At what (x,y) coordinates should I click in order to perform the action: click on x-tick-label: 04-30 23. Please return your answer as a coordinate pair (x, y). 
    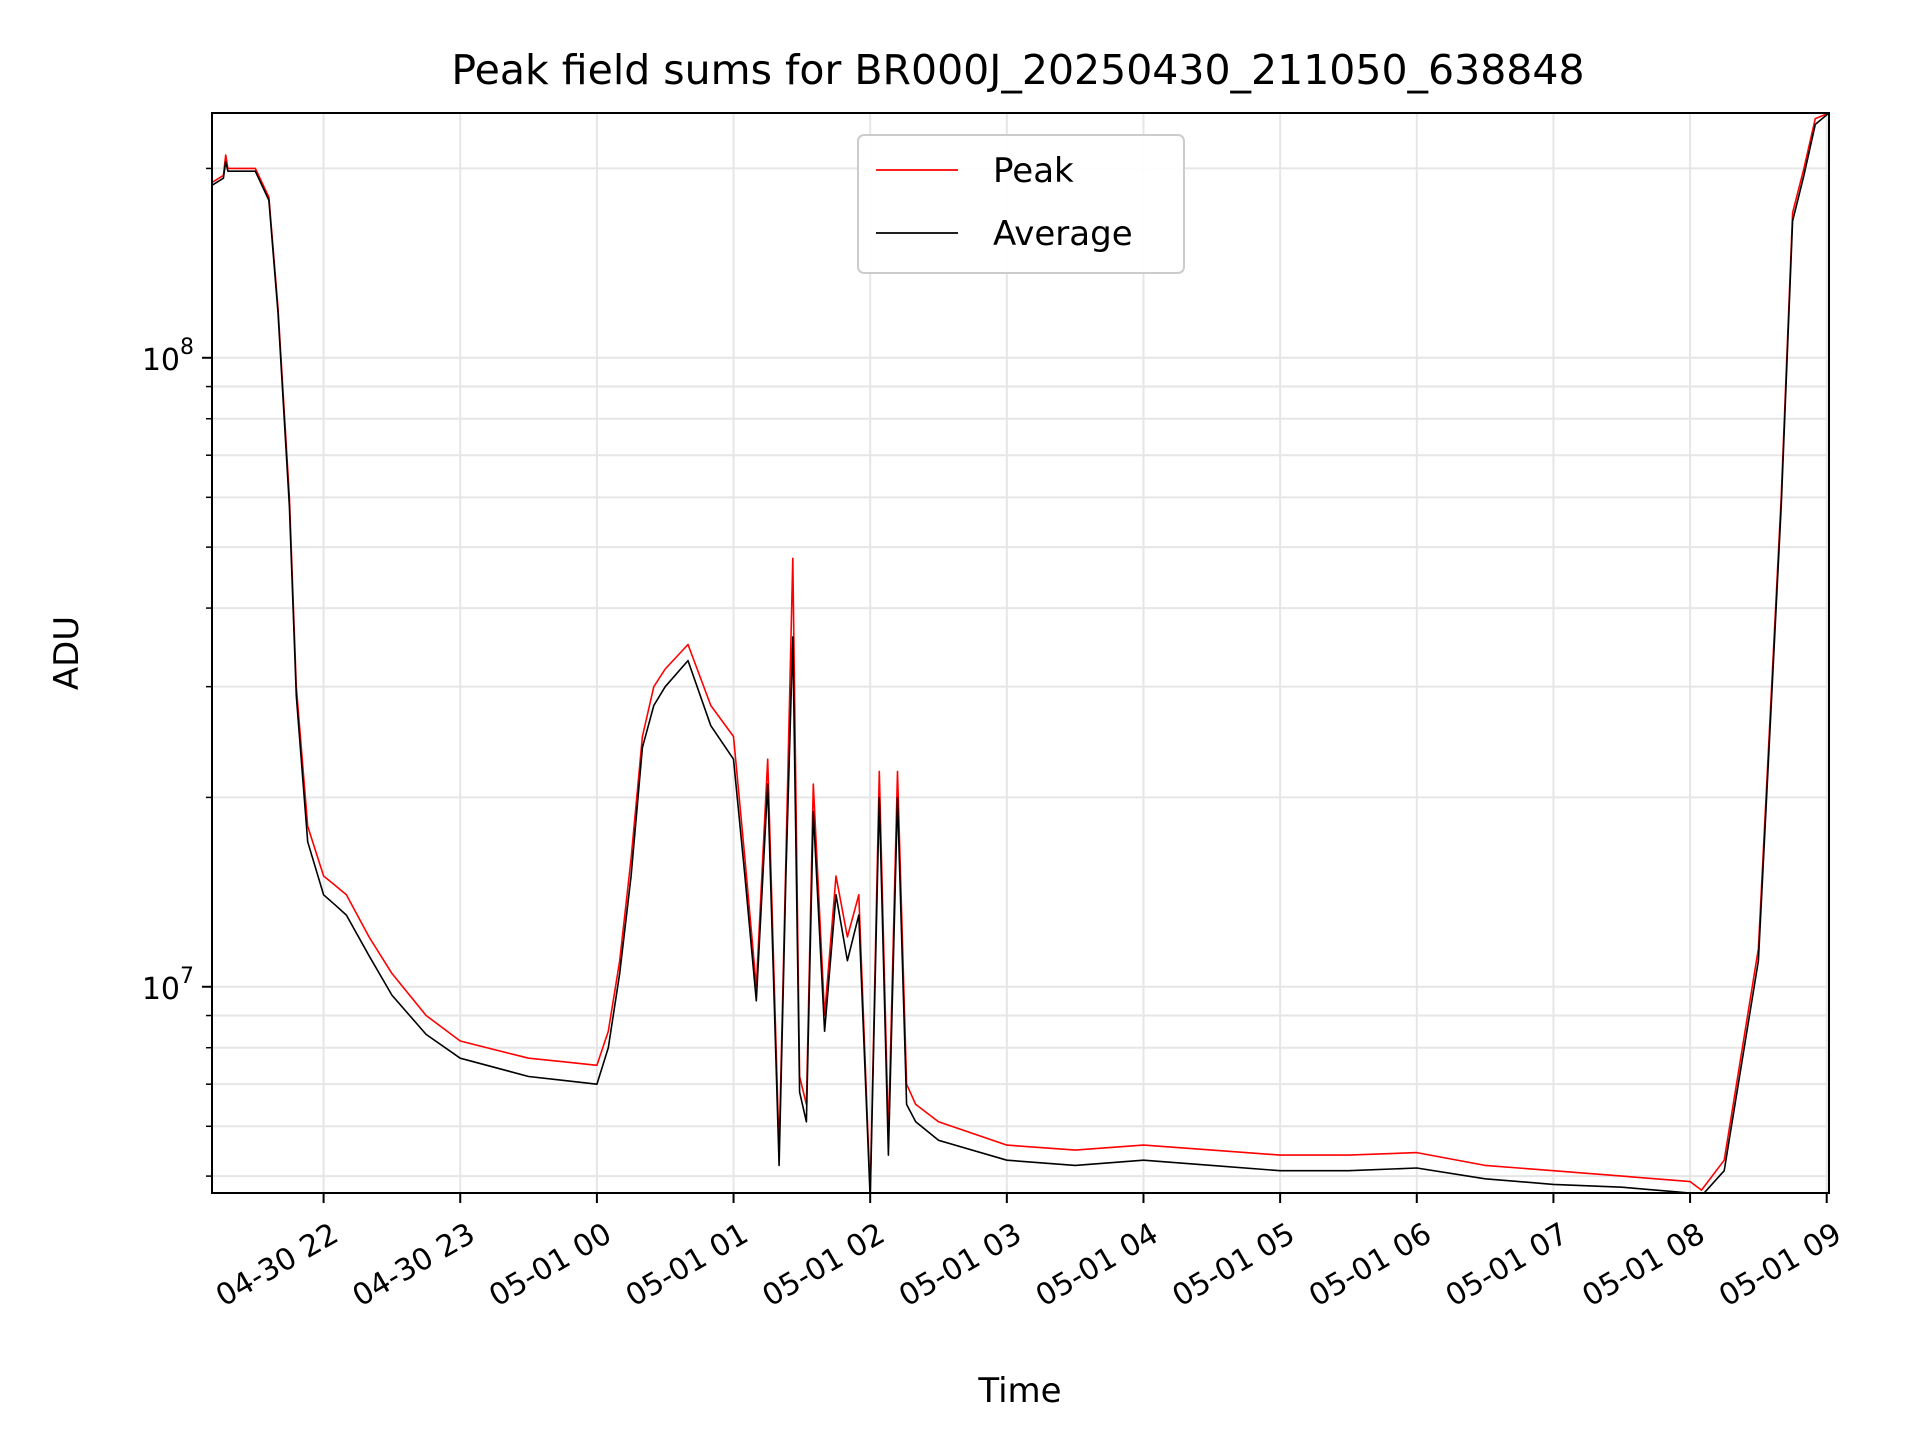
    Looking at the image, I should click on (414, 1265).